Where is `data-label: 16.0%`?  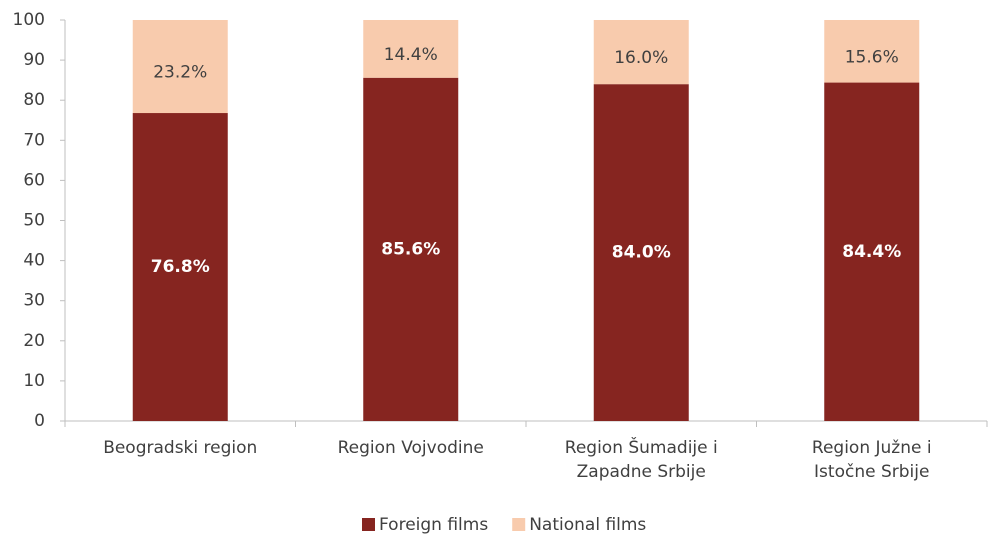
data-label: 16.0% is located at coordinates (641, 58).